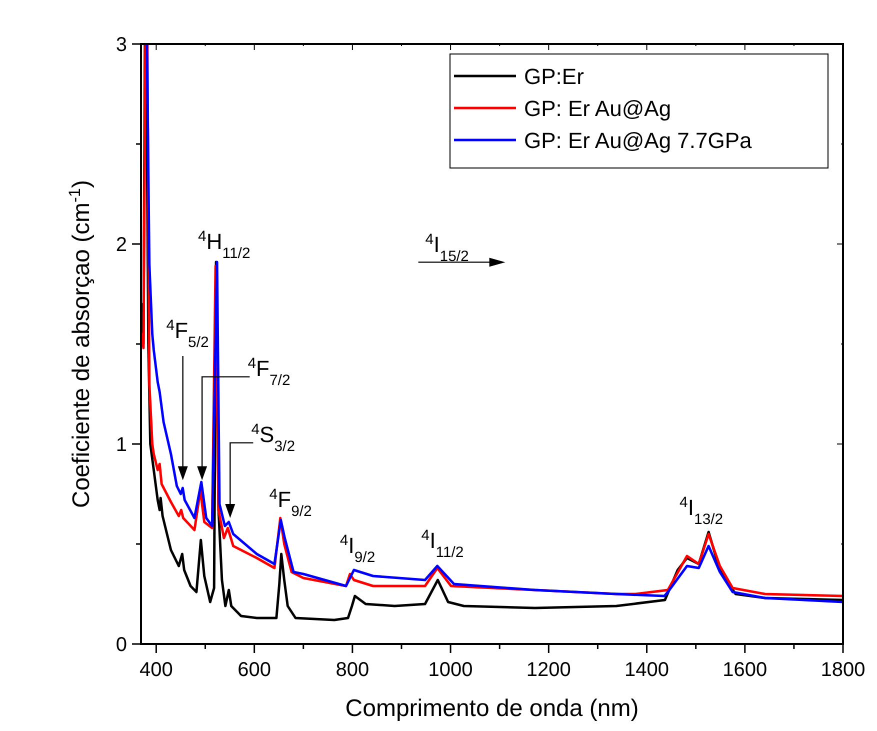 The image size is (877, 731). Describe the element at coordinates (121, 45) in the screenshot. I see `y-tick-label: 3` at that location.